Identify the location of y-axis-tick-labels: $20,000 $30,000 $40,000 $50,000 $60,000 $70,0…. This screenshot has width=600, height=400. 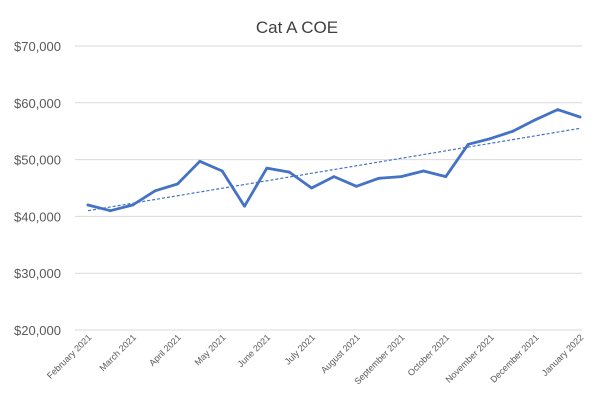
(37, 188).